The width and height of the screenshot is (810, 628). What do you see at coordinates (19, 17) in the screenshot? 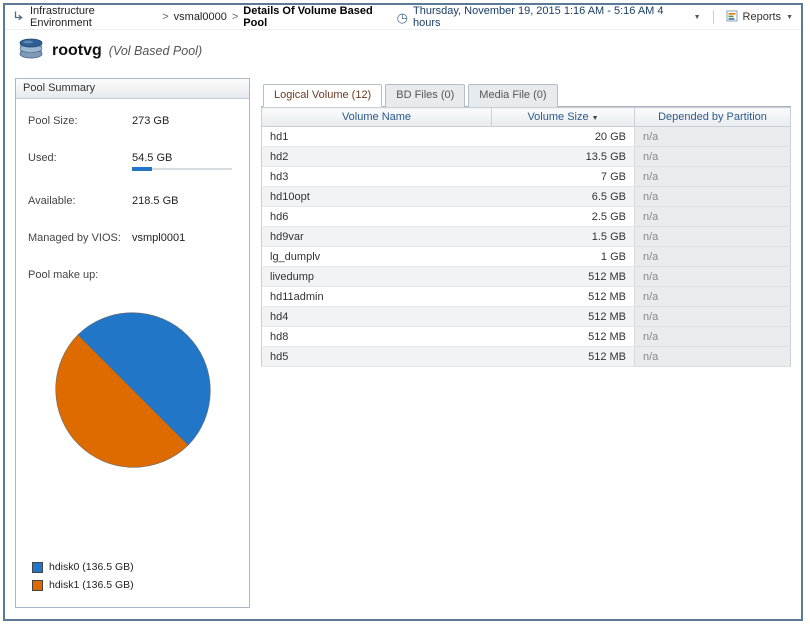
I see `hierarchy-icon` at bounding box center [19, 17].